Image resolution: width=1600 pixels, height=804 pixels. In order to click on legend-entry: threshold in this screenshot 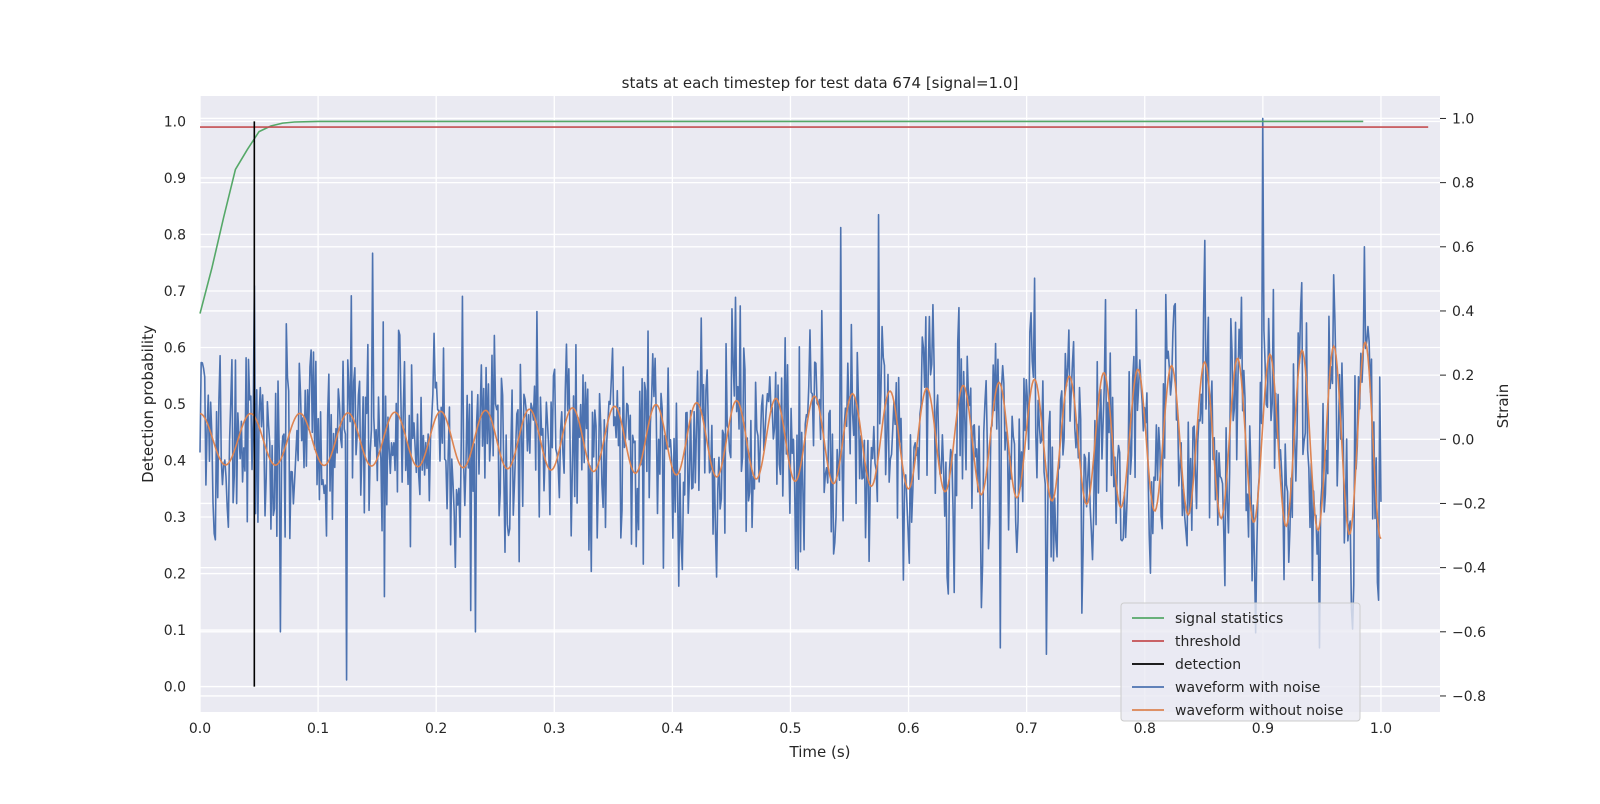, I will do `click(1208, 642)`.